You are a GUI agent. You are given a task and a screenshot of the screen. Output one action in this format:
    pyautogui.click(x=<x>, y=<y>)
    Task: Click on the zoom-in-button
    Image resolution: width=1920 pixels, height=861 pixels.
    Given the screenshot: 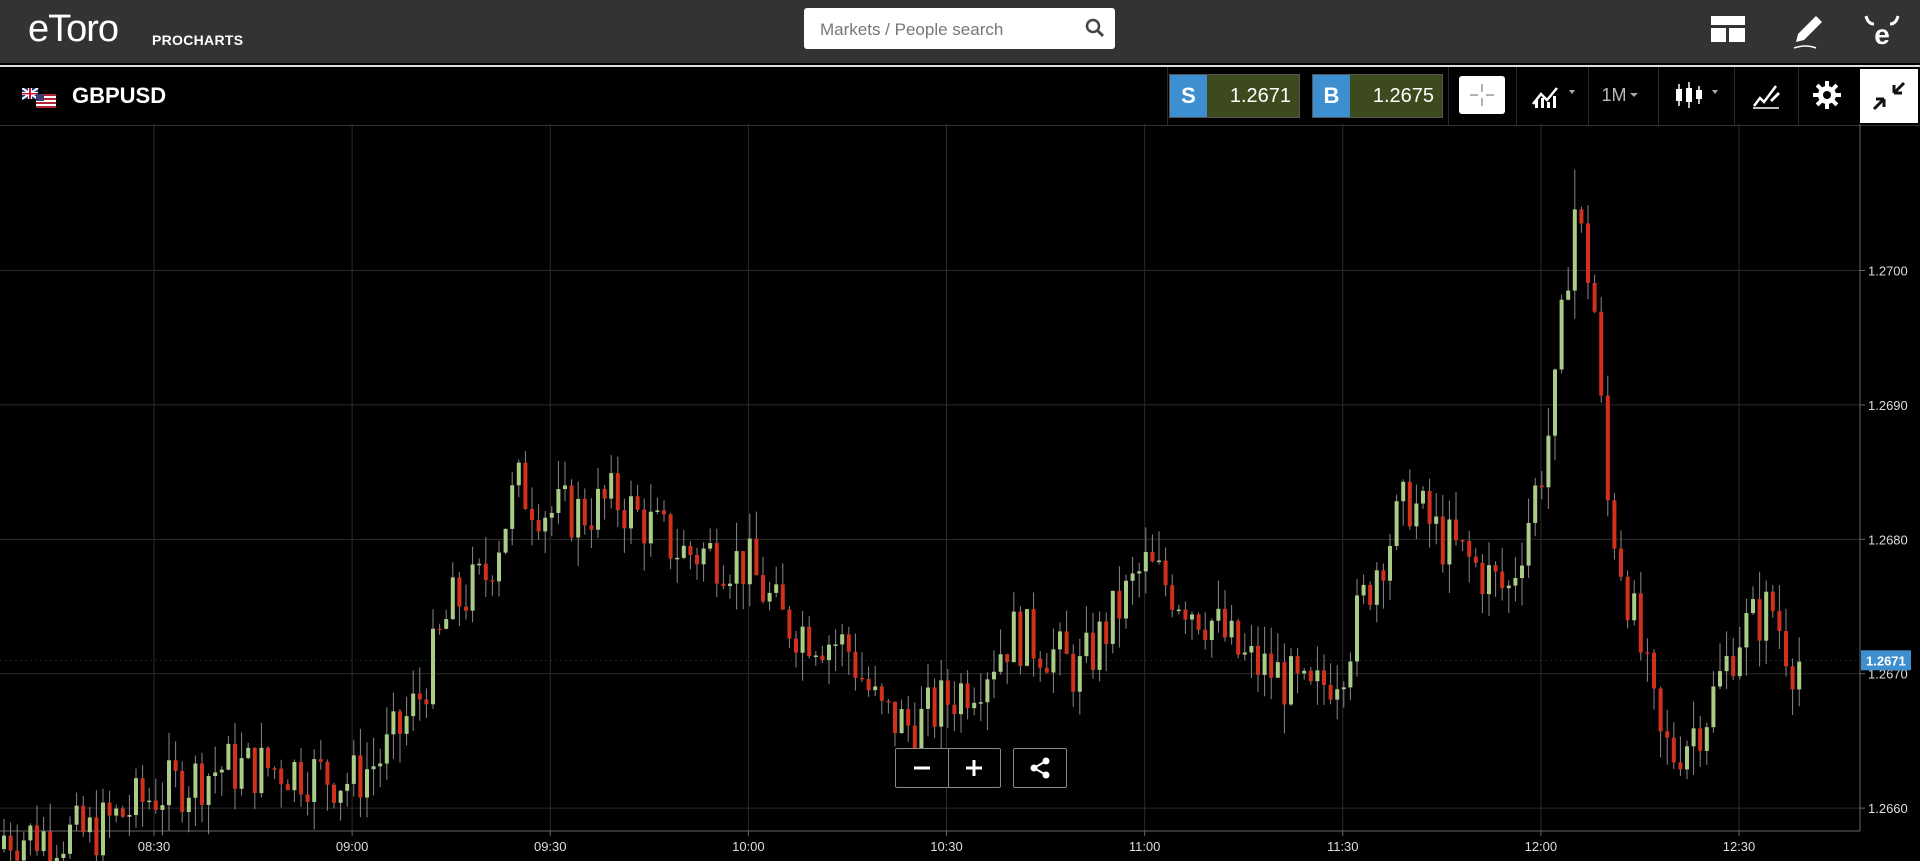 What is the action you would take?
    pyautogui.click(x=975, y=768)
    